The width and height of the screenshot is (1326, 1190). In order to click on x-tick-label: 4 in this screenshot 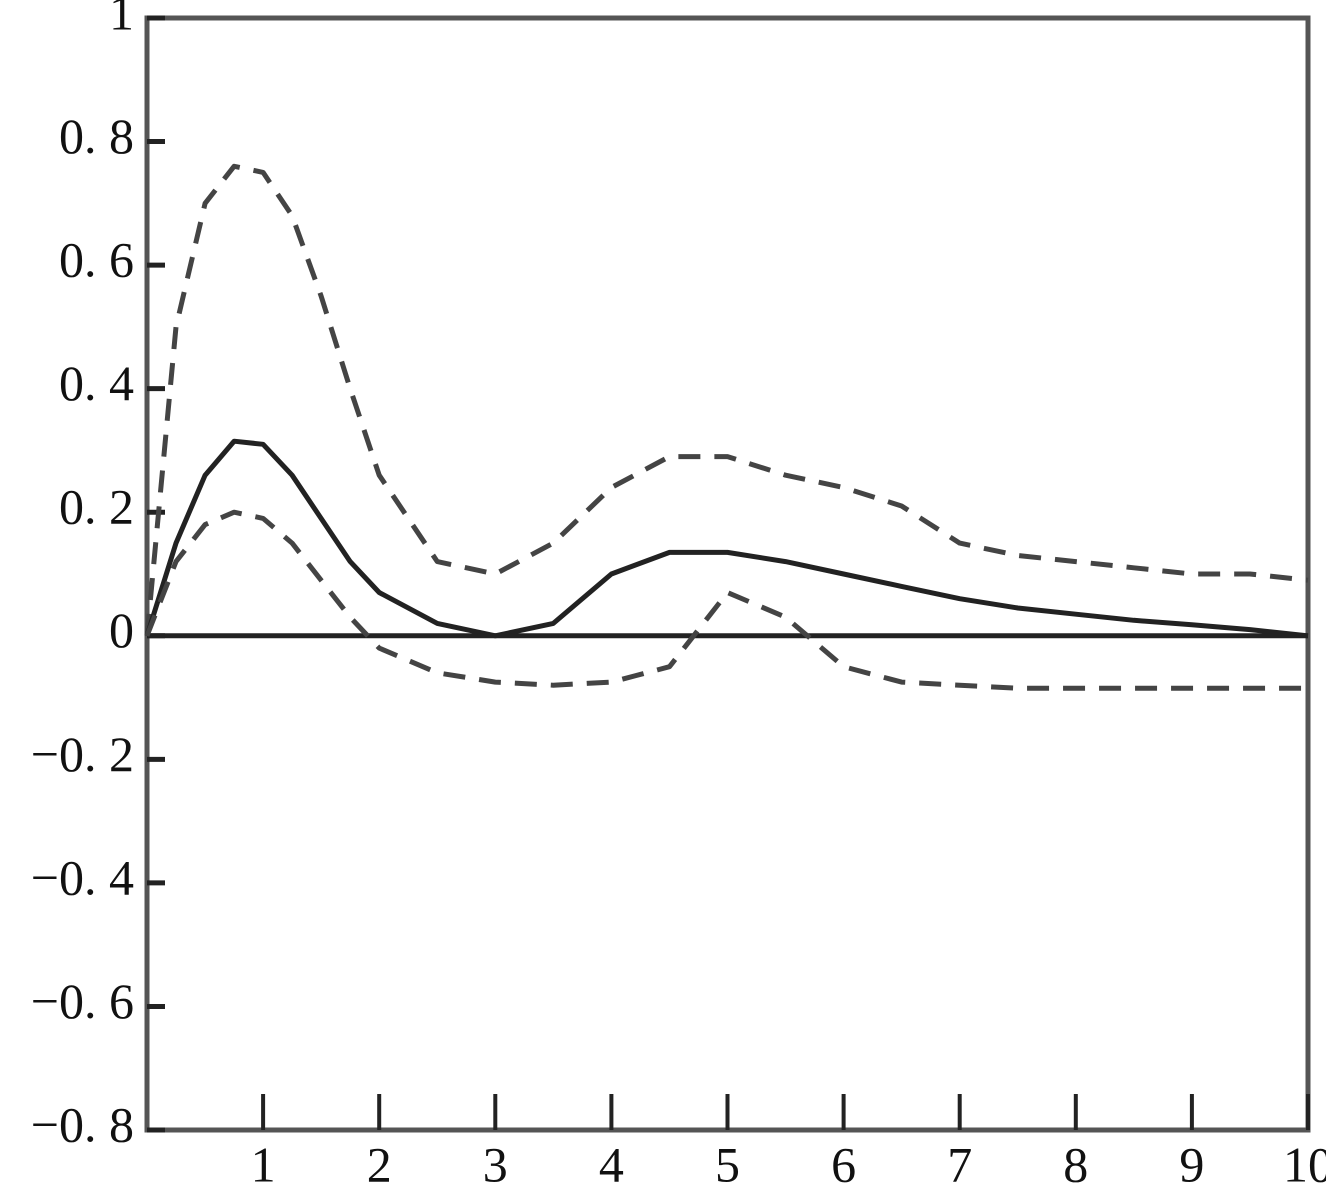, I will do `click(611, 1163)`.